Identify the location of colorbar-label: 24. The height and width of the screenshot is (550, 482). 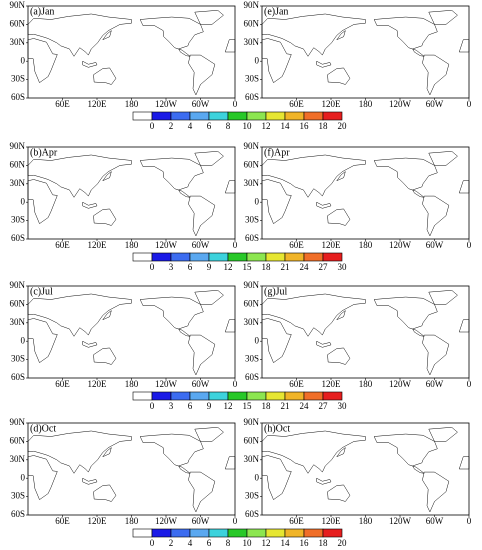
(305, 267).